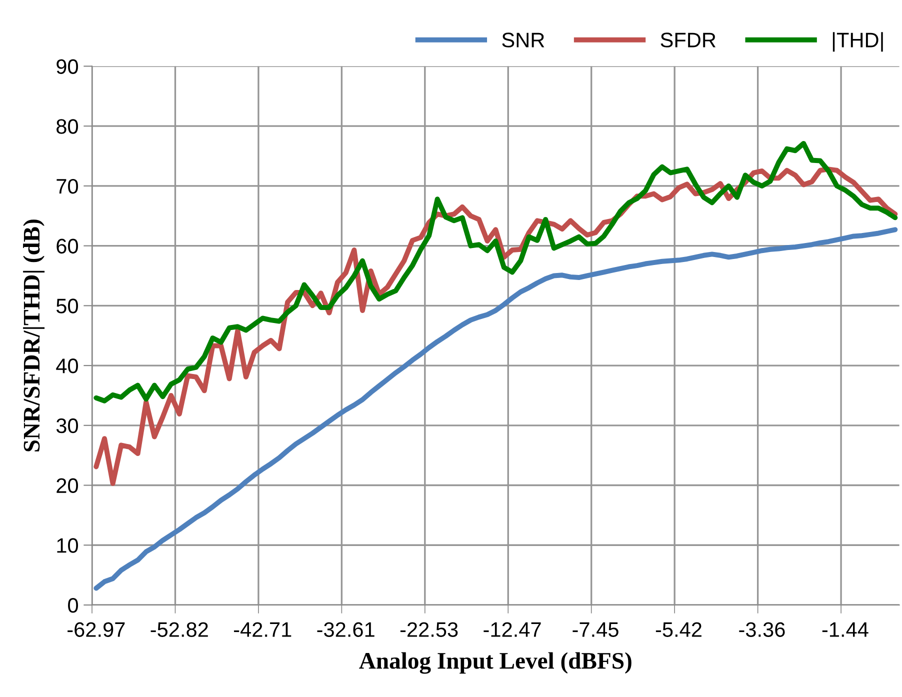  I want to click on x-tick-label: -62.97, so click(96, 629).